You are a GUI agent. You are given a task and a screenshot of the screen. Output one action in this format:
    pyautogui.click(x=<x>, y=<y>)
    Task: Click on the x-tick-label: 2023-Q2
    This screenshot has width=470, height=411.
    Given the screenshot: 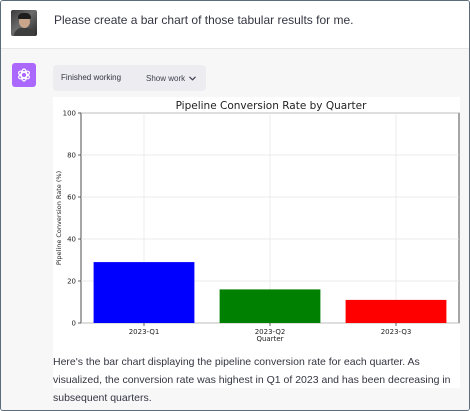 What is the action you would take?
    pyautogui.click(x=270, y=332)
    